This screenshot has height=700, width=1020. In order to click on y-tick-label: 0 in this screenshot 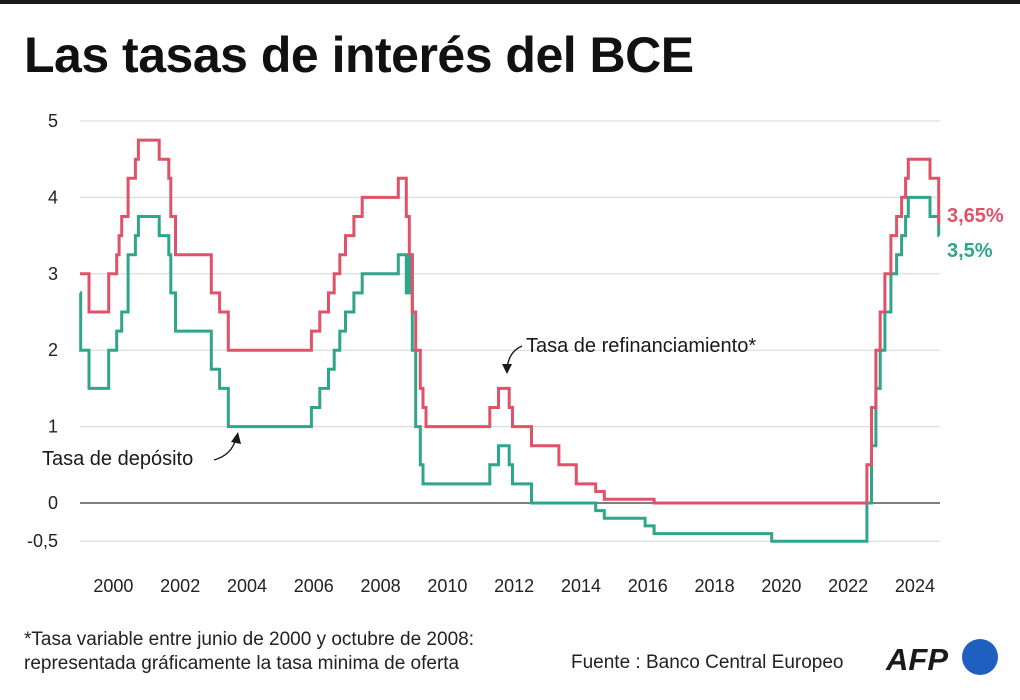, I will do `click(53, 503)`.